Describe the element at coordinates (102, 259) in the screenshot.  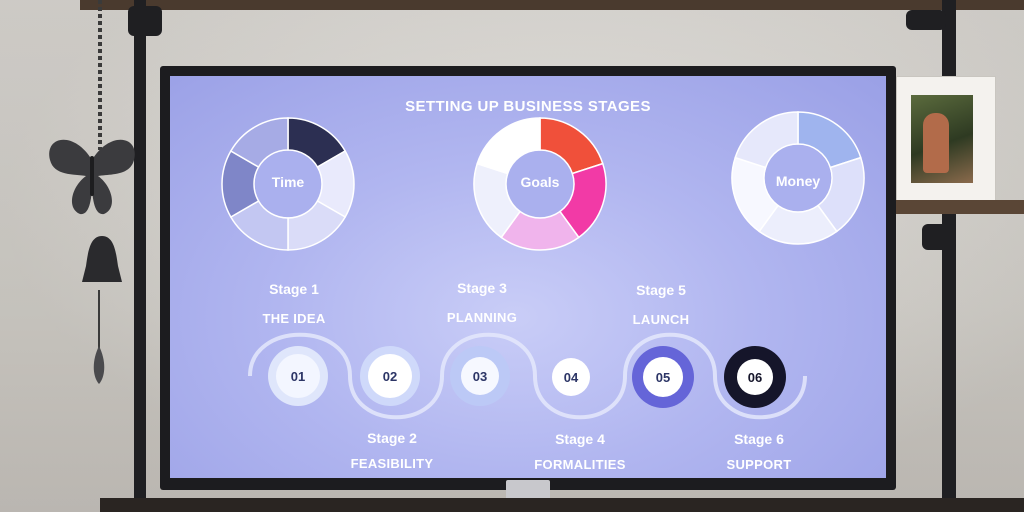
I see `bell-ornament-icon` at that location.